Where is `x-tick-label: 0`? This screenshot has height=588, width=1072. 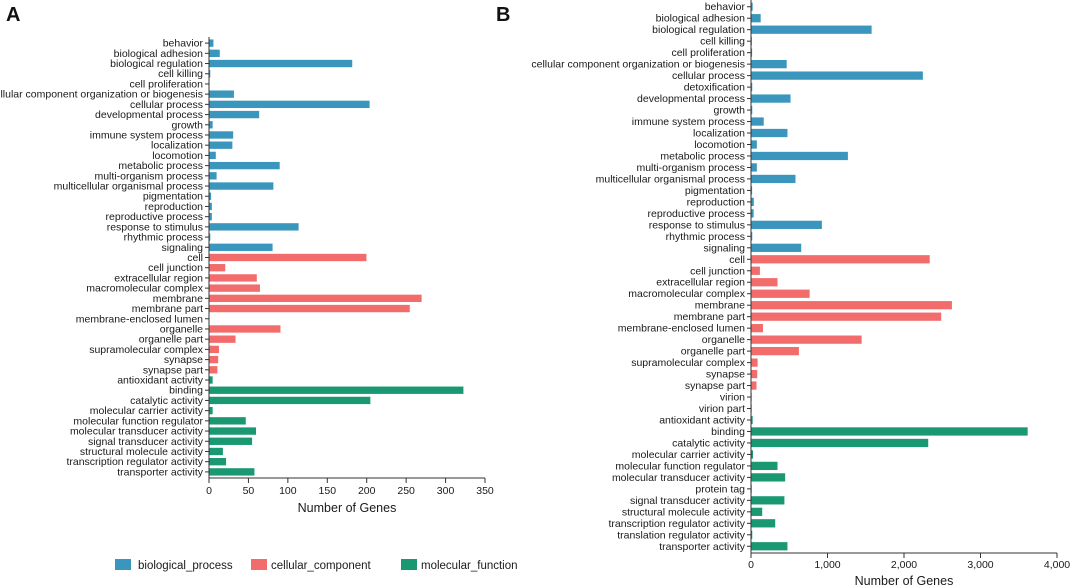 x-tick-label: 0 is located at coordinates (751, 565).